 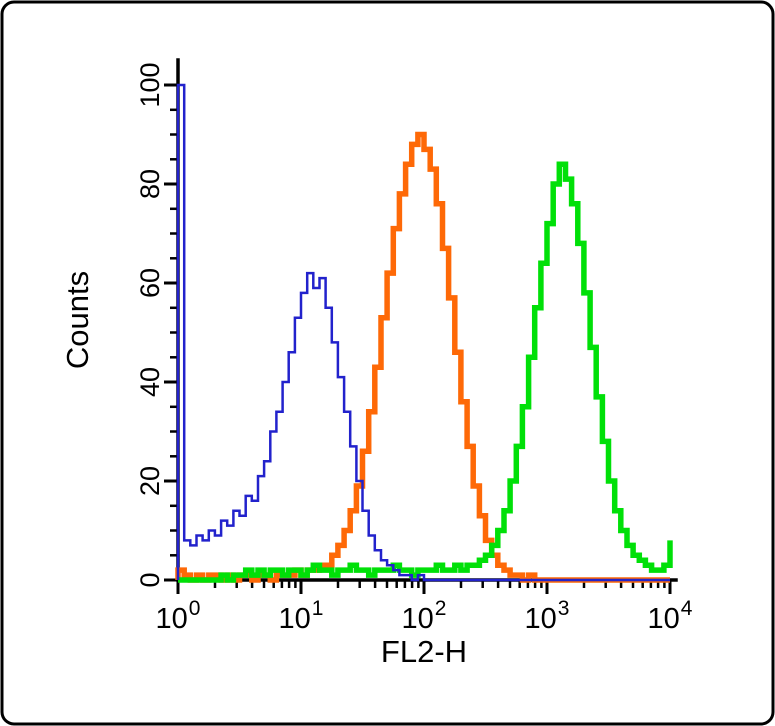 I want to click on x-tick-label: 10², so click(x=424, y=616).